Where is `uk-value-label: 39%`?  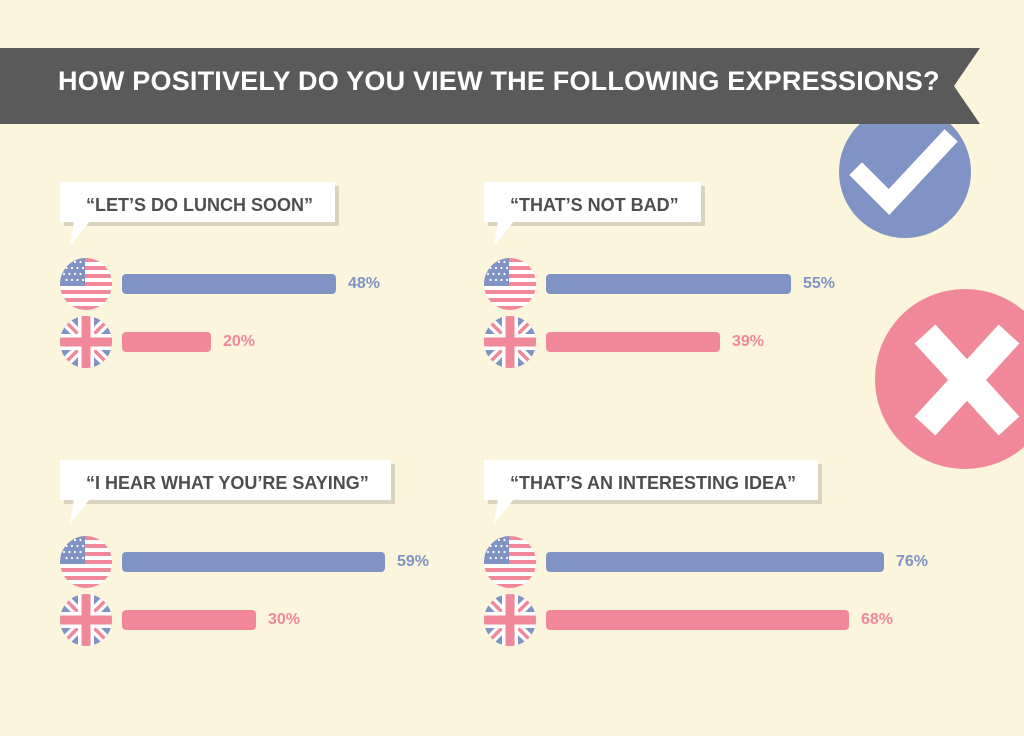
uk-value-label: 39% is located at coordinates (748, 341).